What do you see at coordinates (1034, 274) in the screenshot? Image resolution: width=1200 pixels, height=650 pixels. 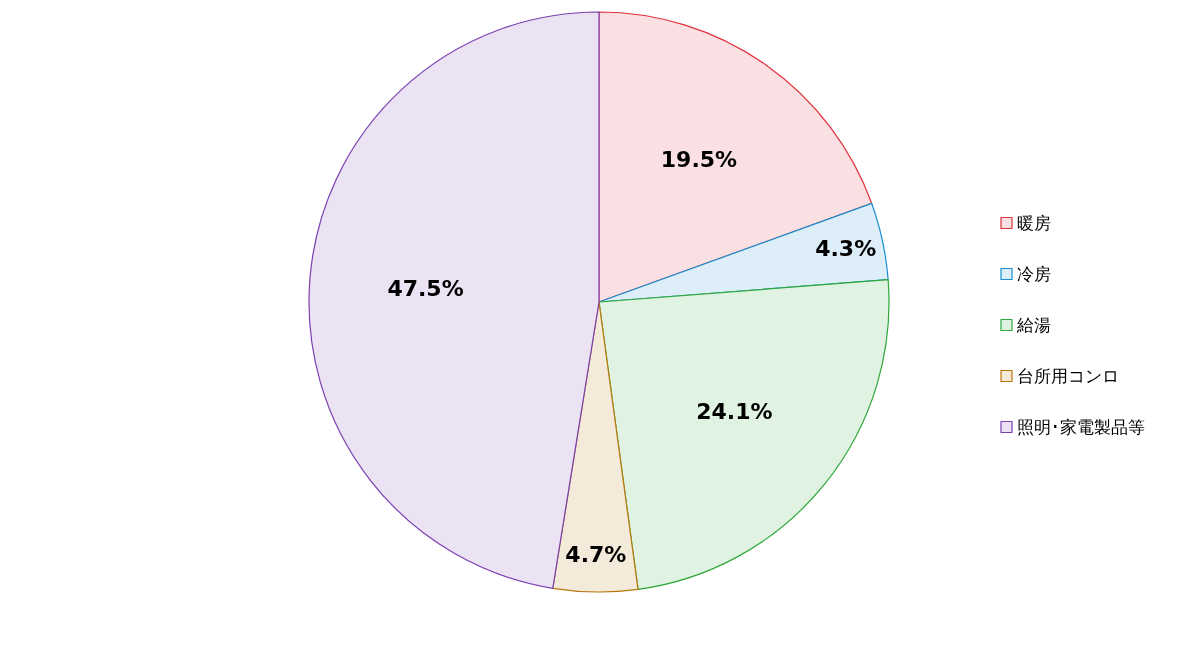 I see `legend-label: 冷房` at bounding box center [1034, 274].